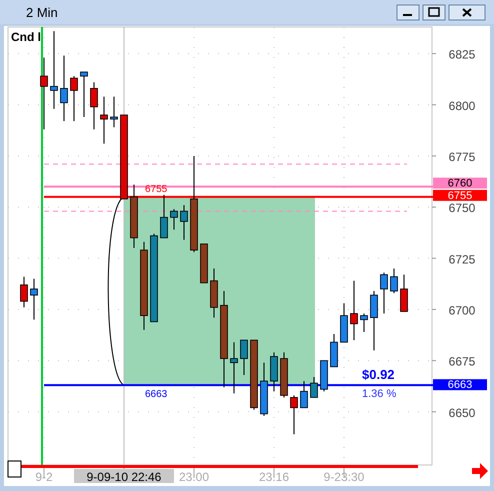  Describe the element at coordinates (462, 105) in the screenshot. I see `y-tick-label: 6800` at that location.